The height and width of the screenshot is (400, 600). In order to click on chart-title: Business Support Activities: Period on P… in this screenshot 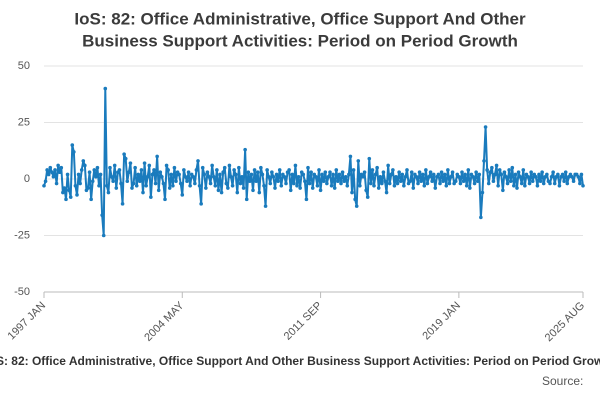, I will do `click(300, 40)`.